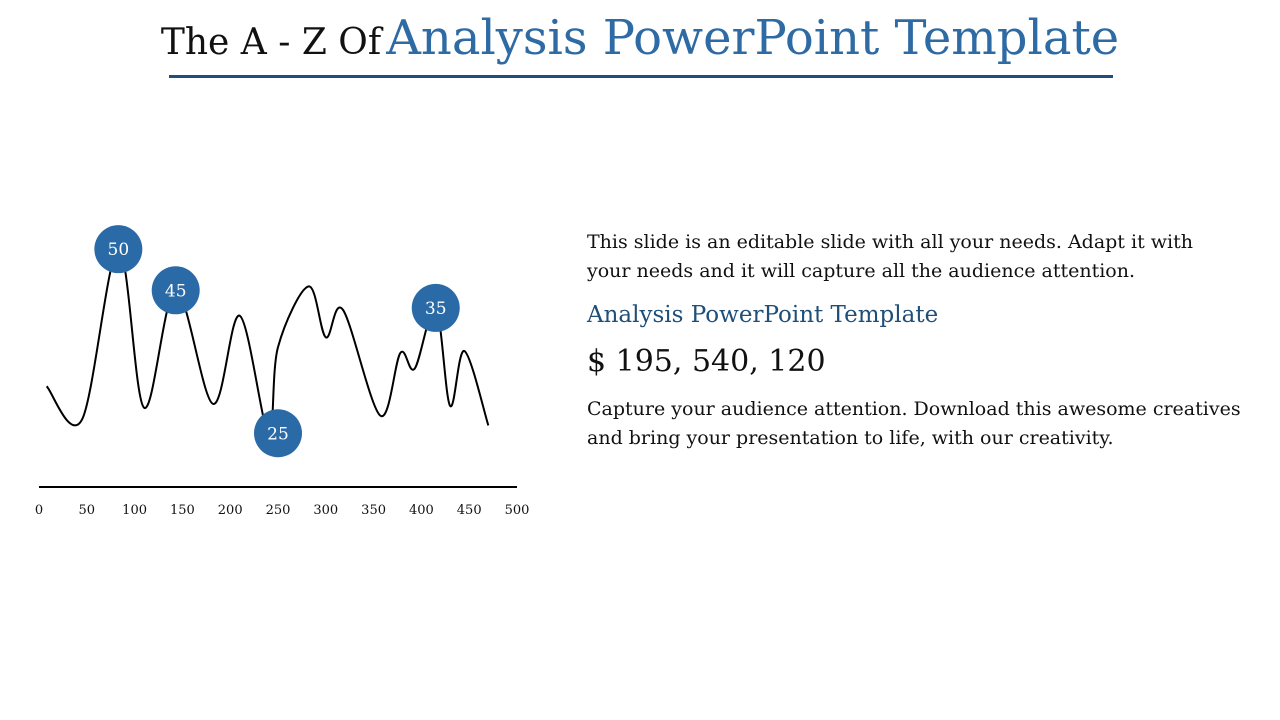 Image resolution: width=1280 pixels, height=720 pixels. I want to click on amount-value: $ 195, 540, 120, so click(706, 361).